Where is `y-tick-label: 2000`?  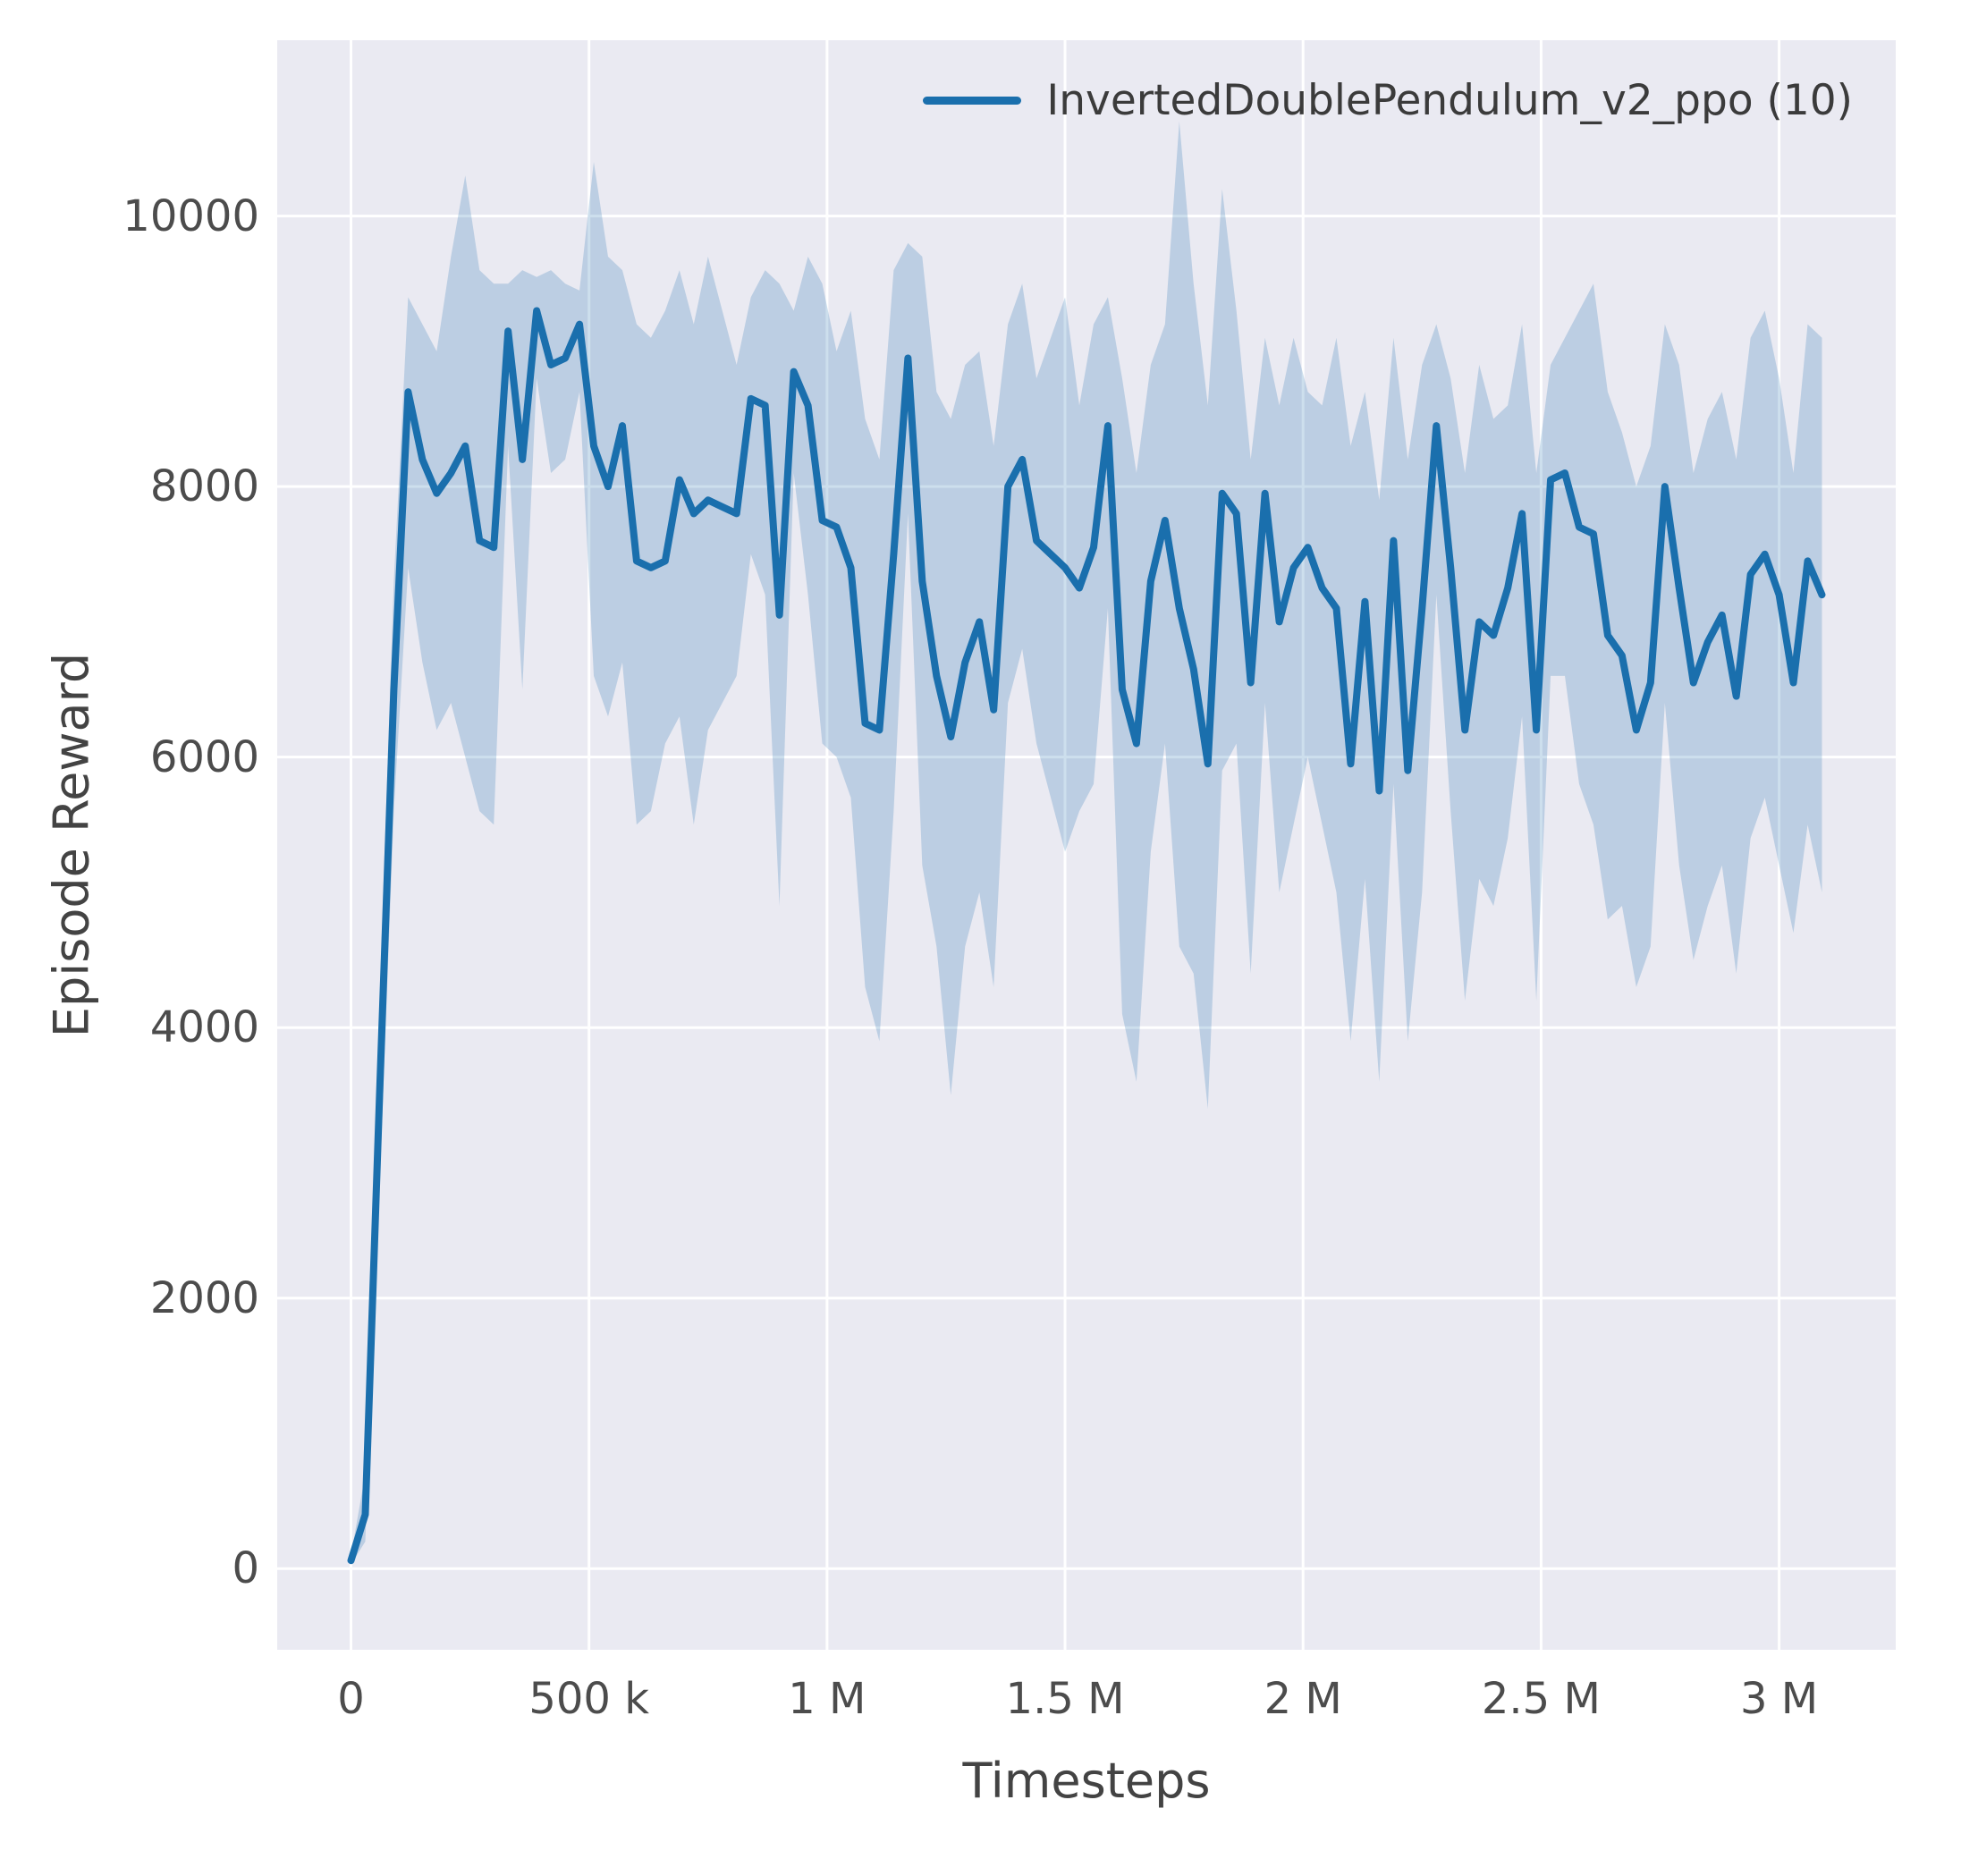 y-tick-label: 2000 is located at coordinates (204, 1297).